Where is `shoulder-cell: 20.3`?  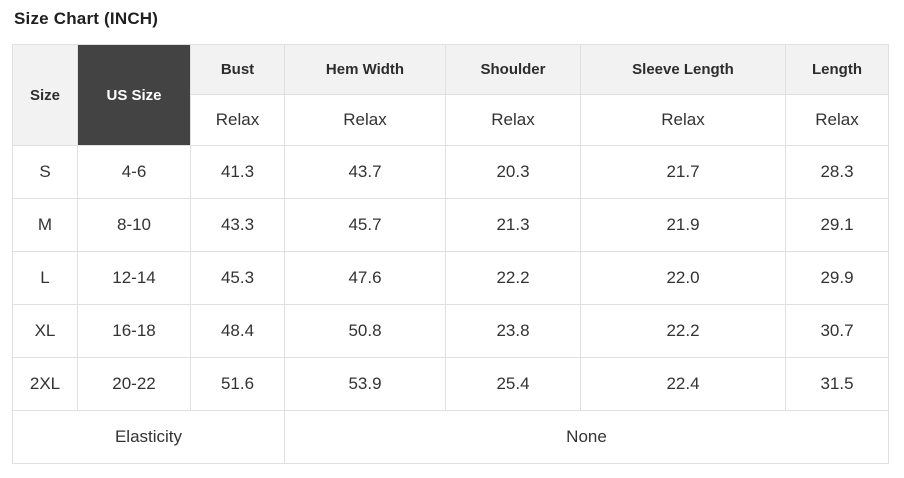 shoulder-cell: 20.3 is located at coordinates (513, 172).